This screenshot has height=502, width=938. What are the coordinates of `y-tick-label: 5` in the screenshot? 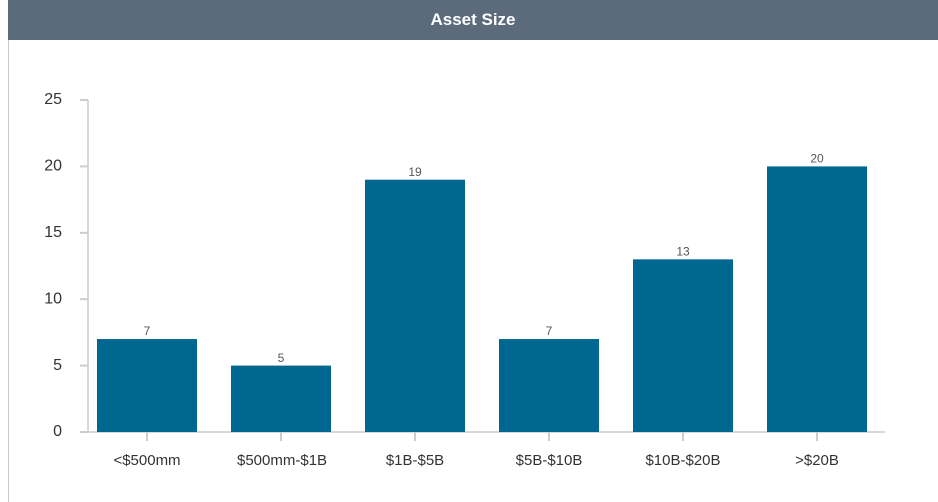 It's located at (57, 365).